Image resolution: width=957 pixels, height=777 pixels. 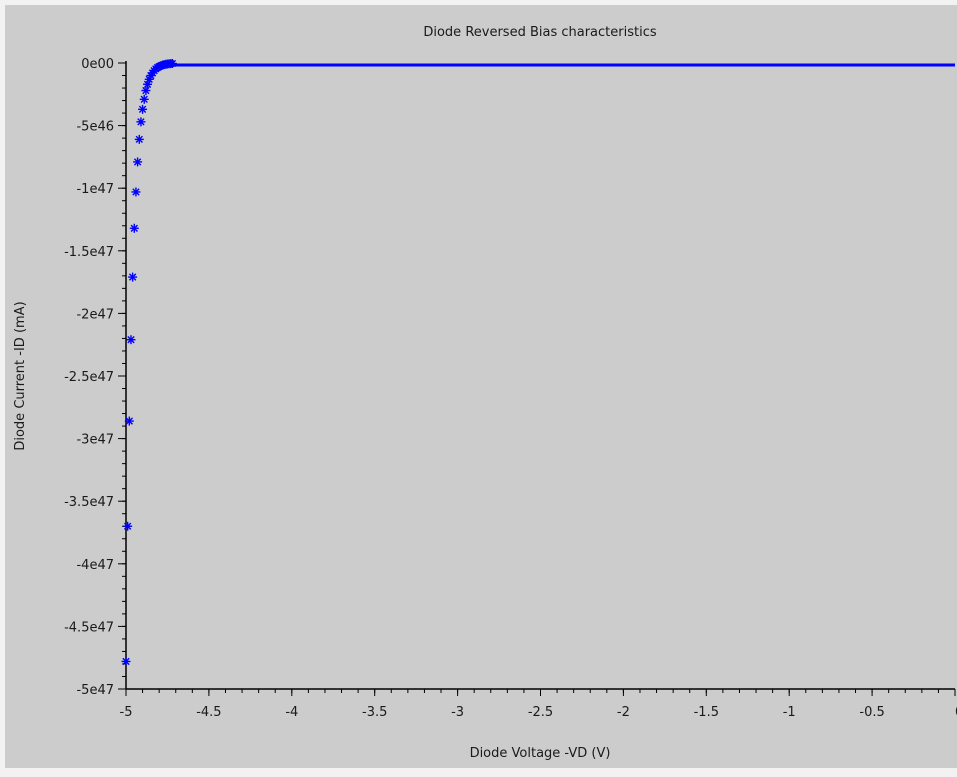 I want to click on x-tick-label: 0, so click(x=956, y=712).